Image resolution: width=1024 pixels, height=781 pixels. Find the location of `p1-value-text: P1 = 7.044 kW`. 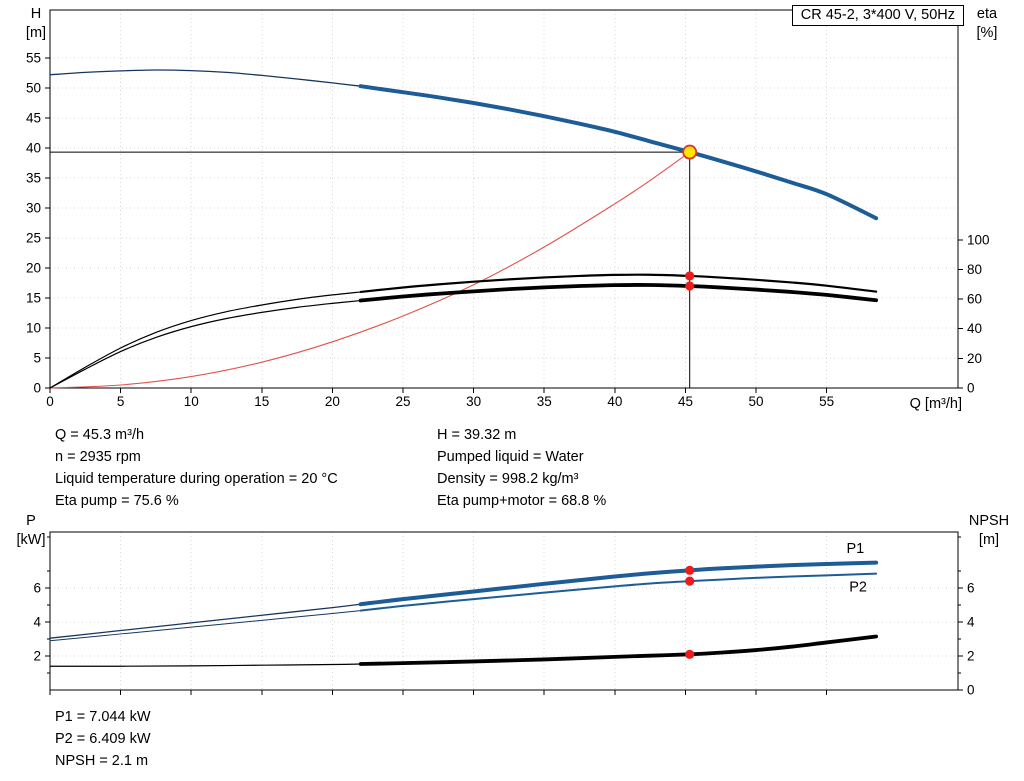

p1-value-text: P1 = 7.044 kW is located at coordinates (103, 717).